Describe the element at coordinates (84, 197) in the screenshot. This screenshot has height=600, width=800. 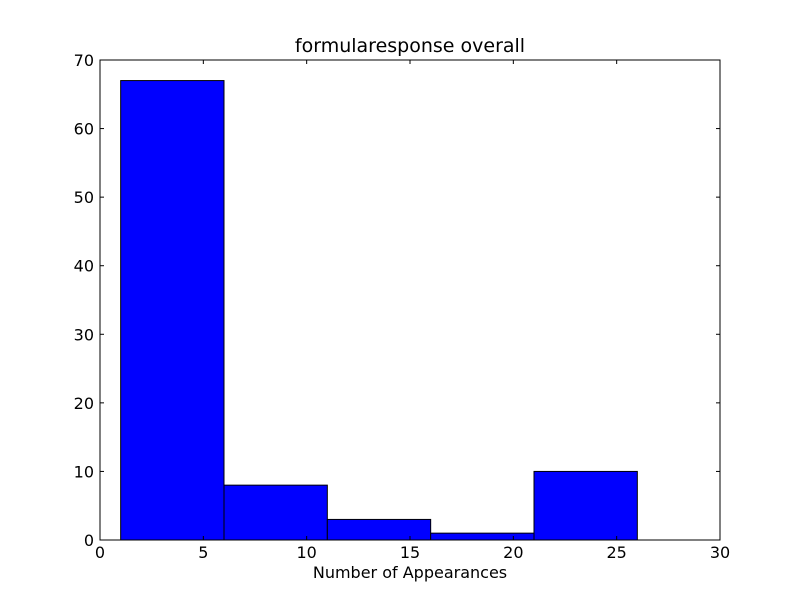
I see `y-tick-label-5: 50` at that location.